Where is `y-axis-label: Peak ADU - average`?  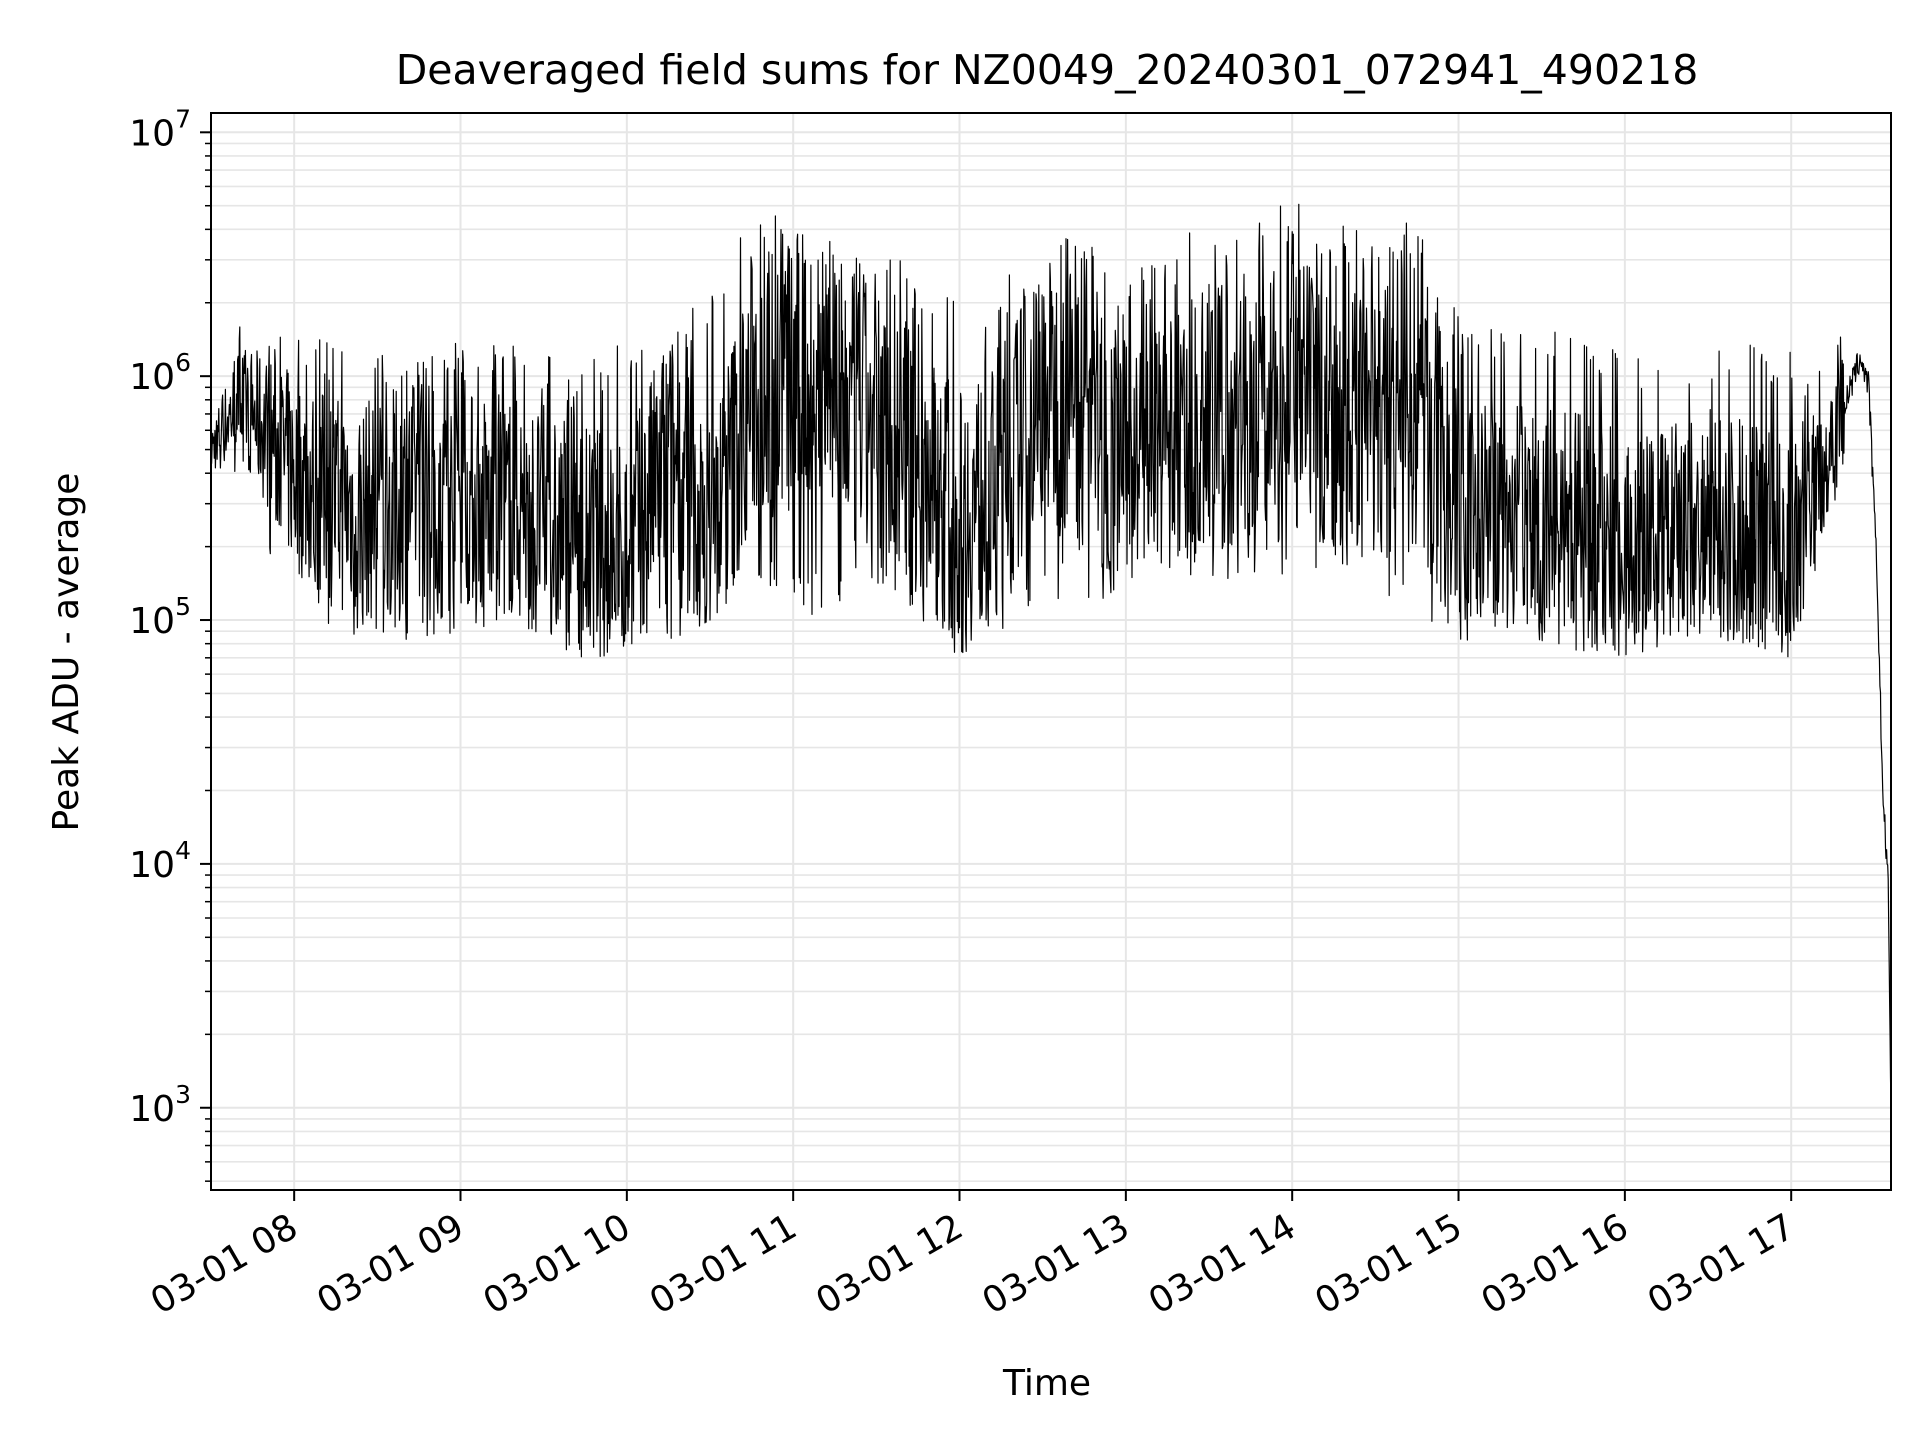
y-axis-label: Peak ADU - average is located at coordinates (66, 652).